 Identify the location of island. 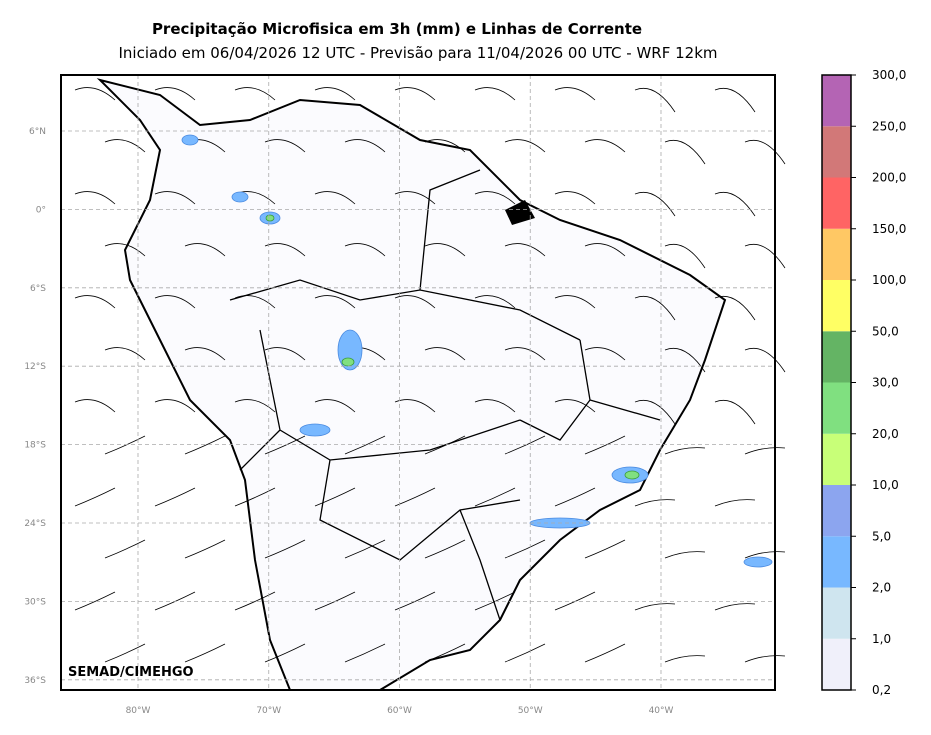
(520, 212).